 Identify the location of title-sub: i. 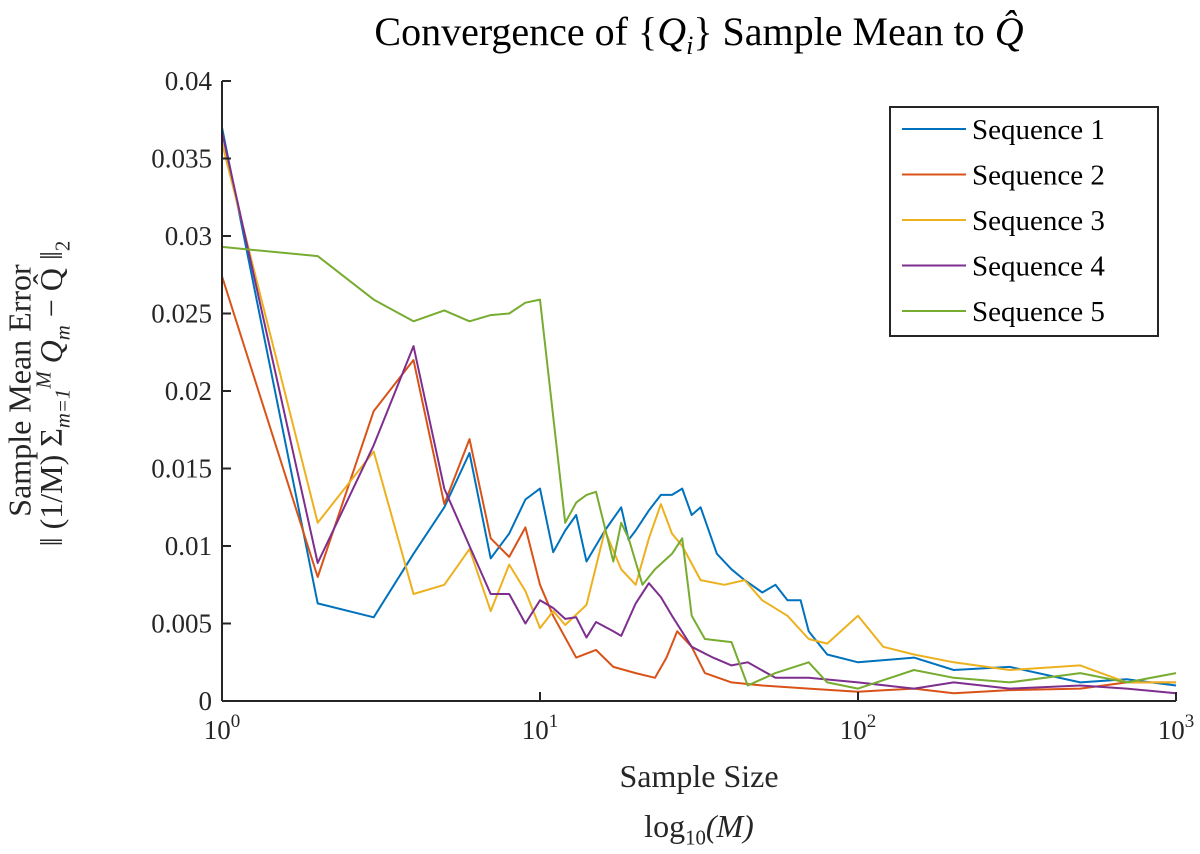
(690, 45).